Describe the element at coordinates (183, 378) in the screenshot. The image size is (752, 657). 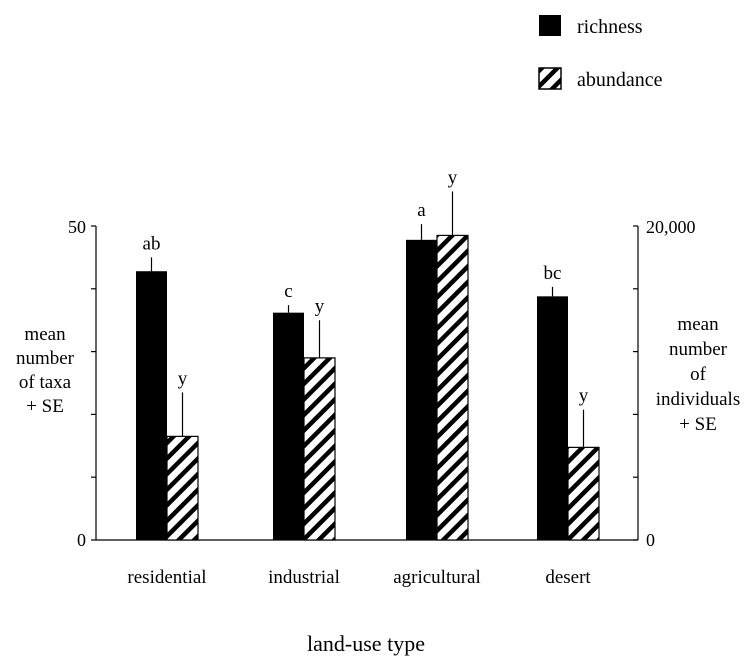
I see `letter-abundance-residential: y` at that location.